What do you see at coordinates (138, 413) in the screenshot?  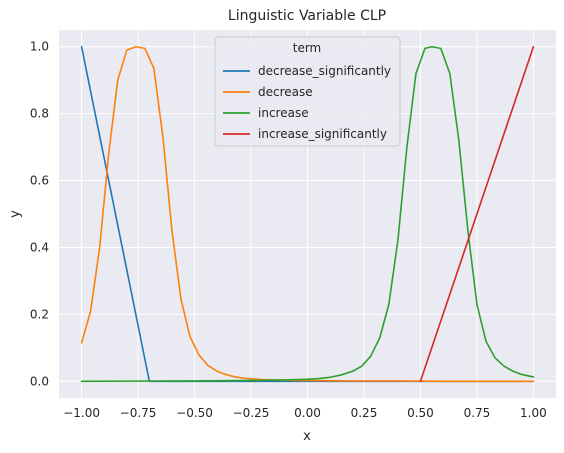 I see `x-tick-label: −0.75` at bounding box center [138, 413].